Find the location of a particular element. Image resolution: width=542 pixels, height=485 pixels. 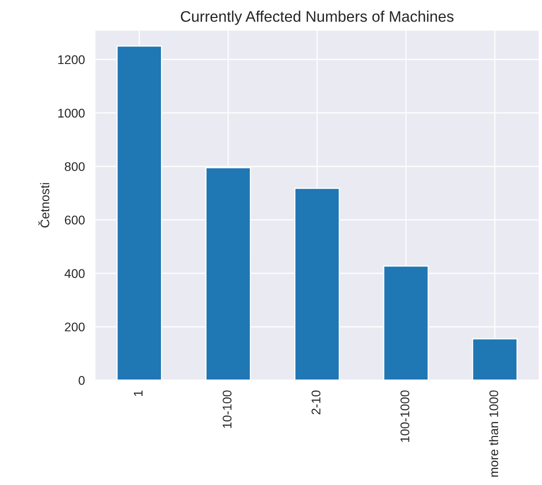

y-tick-label: 1000 is located at coordinates (71, 113).